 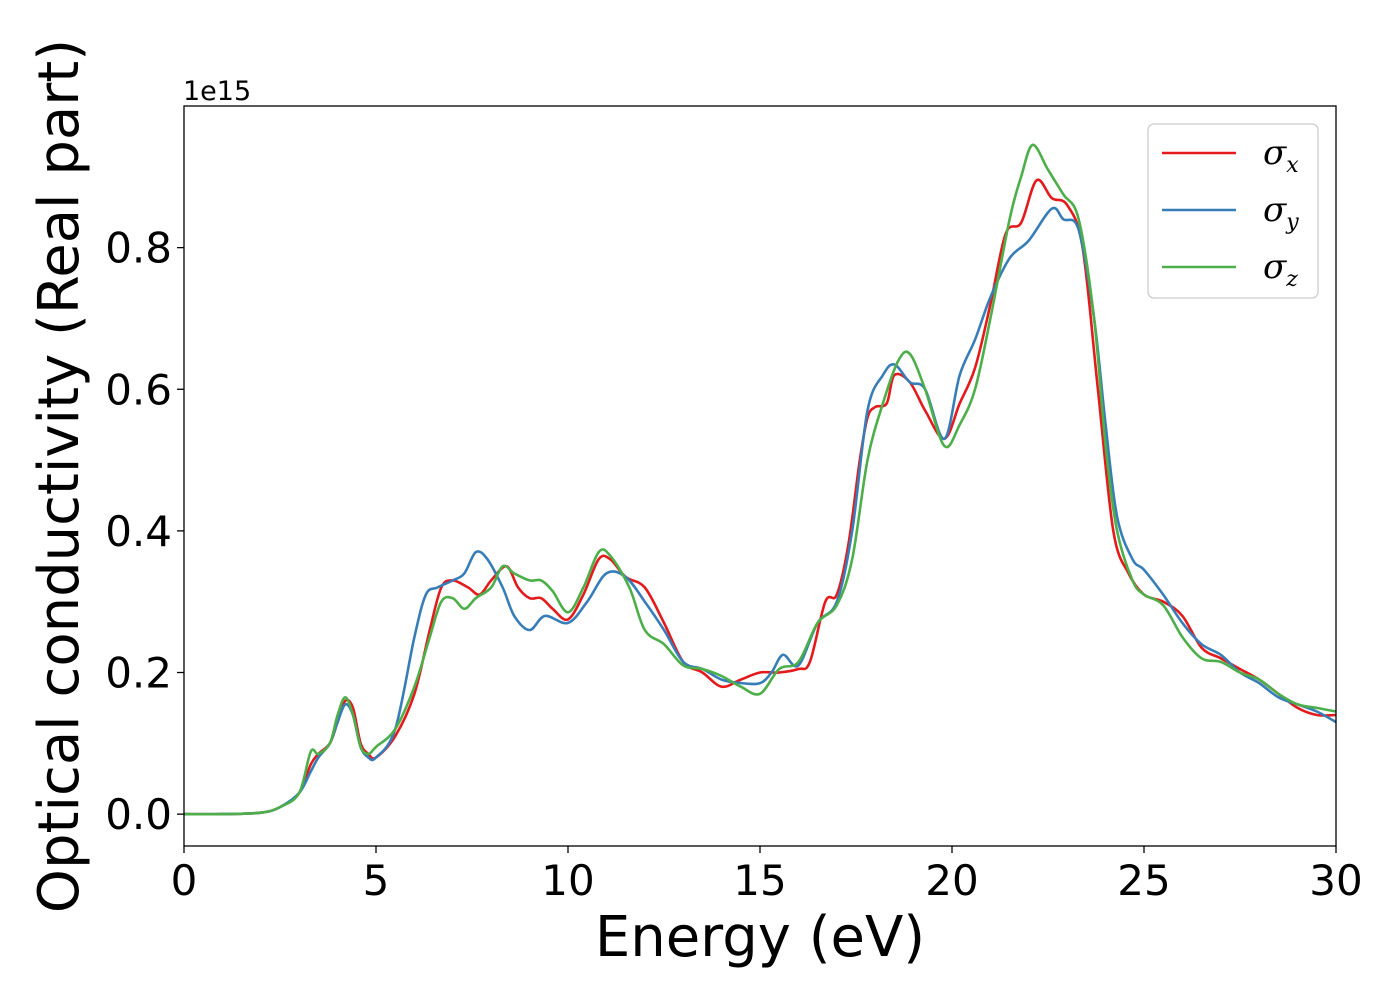 What do you see at coordinates (376, 880) in the screenshot?
I see `x-tick-label: 5` at bounding box center [376, 880].